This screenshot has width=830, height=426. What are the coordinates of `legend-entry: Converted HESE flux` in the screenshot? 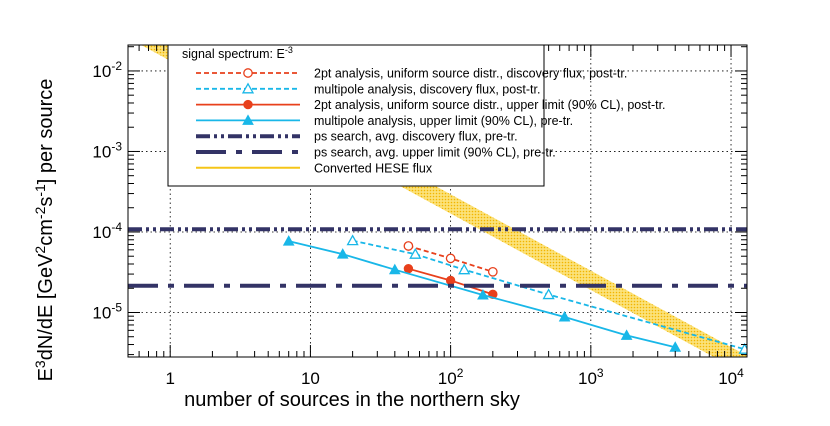 It's located at (314, 168).